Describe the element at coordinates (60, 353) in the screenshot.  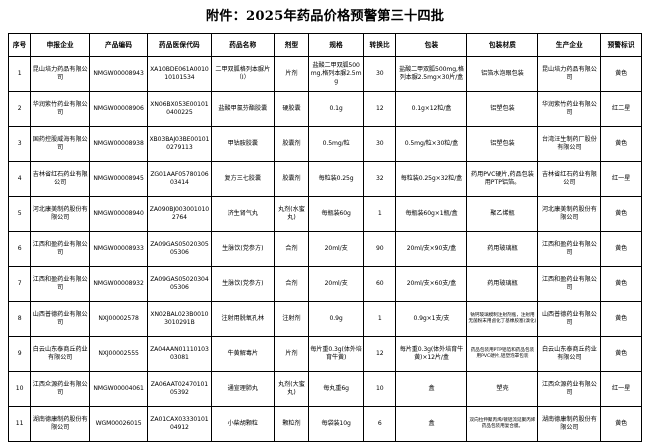
I see `cell-company: 白云山东泰商丘药业有限公司` at that location.